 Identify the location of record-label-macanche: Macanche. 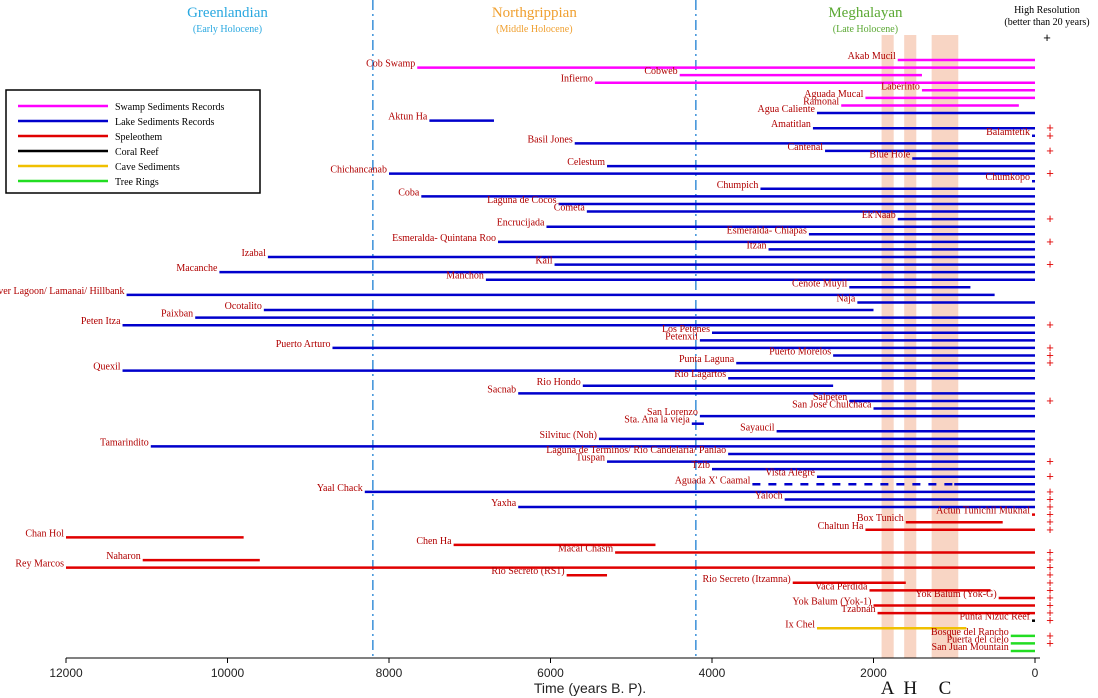
(197, 268).